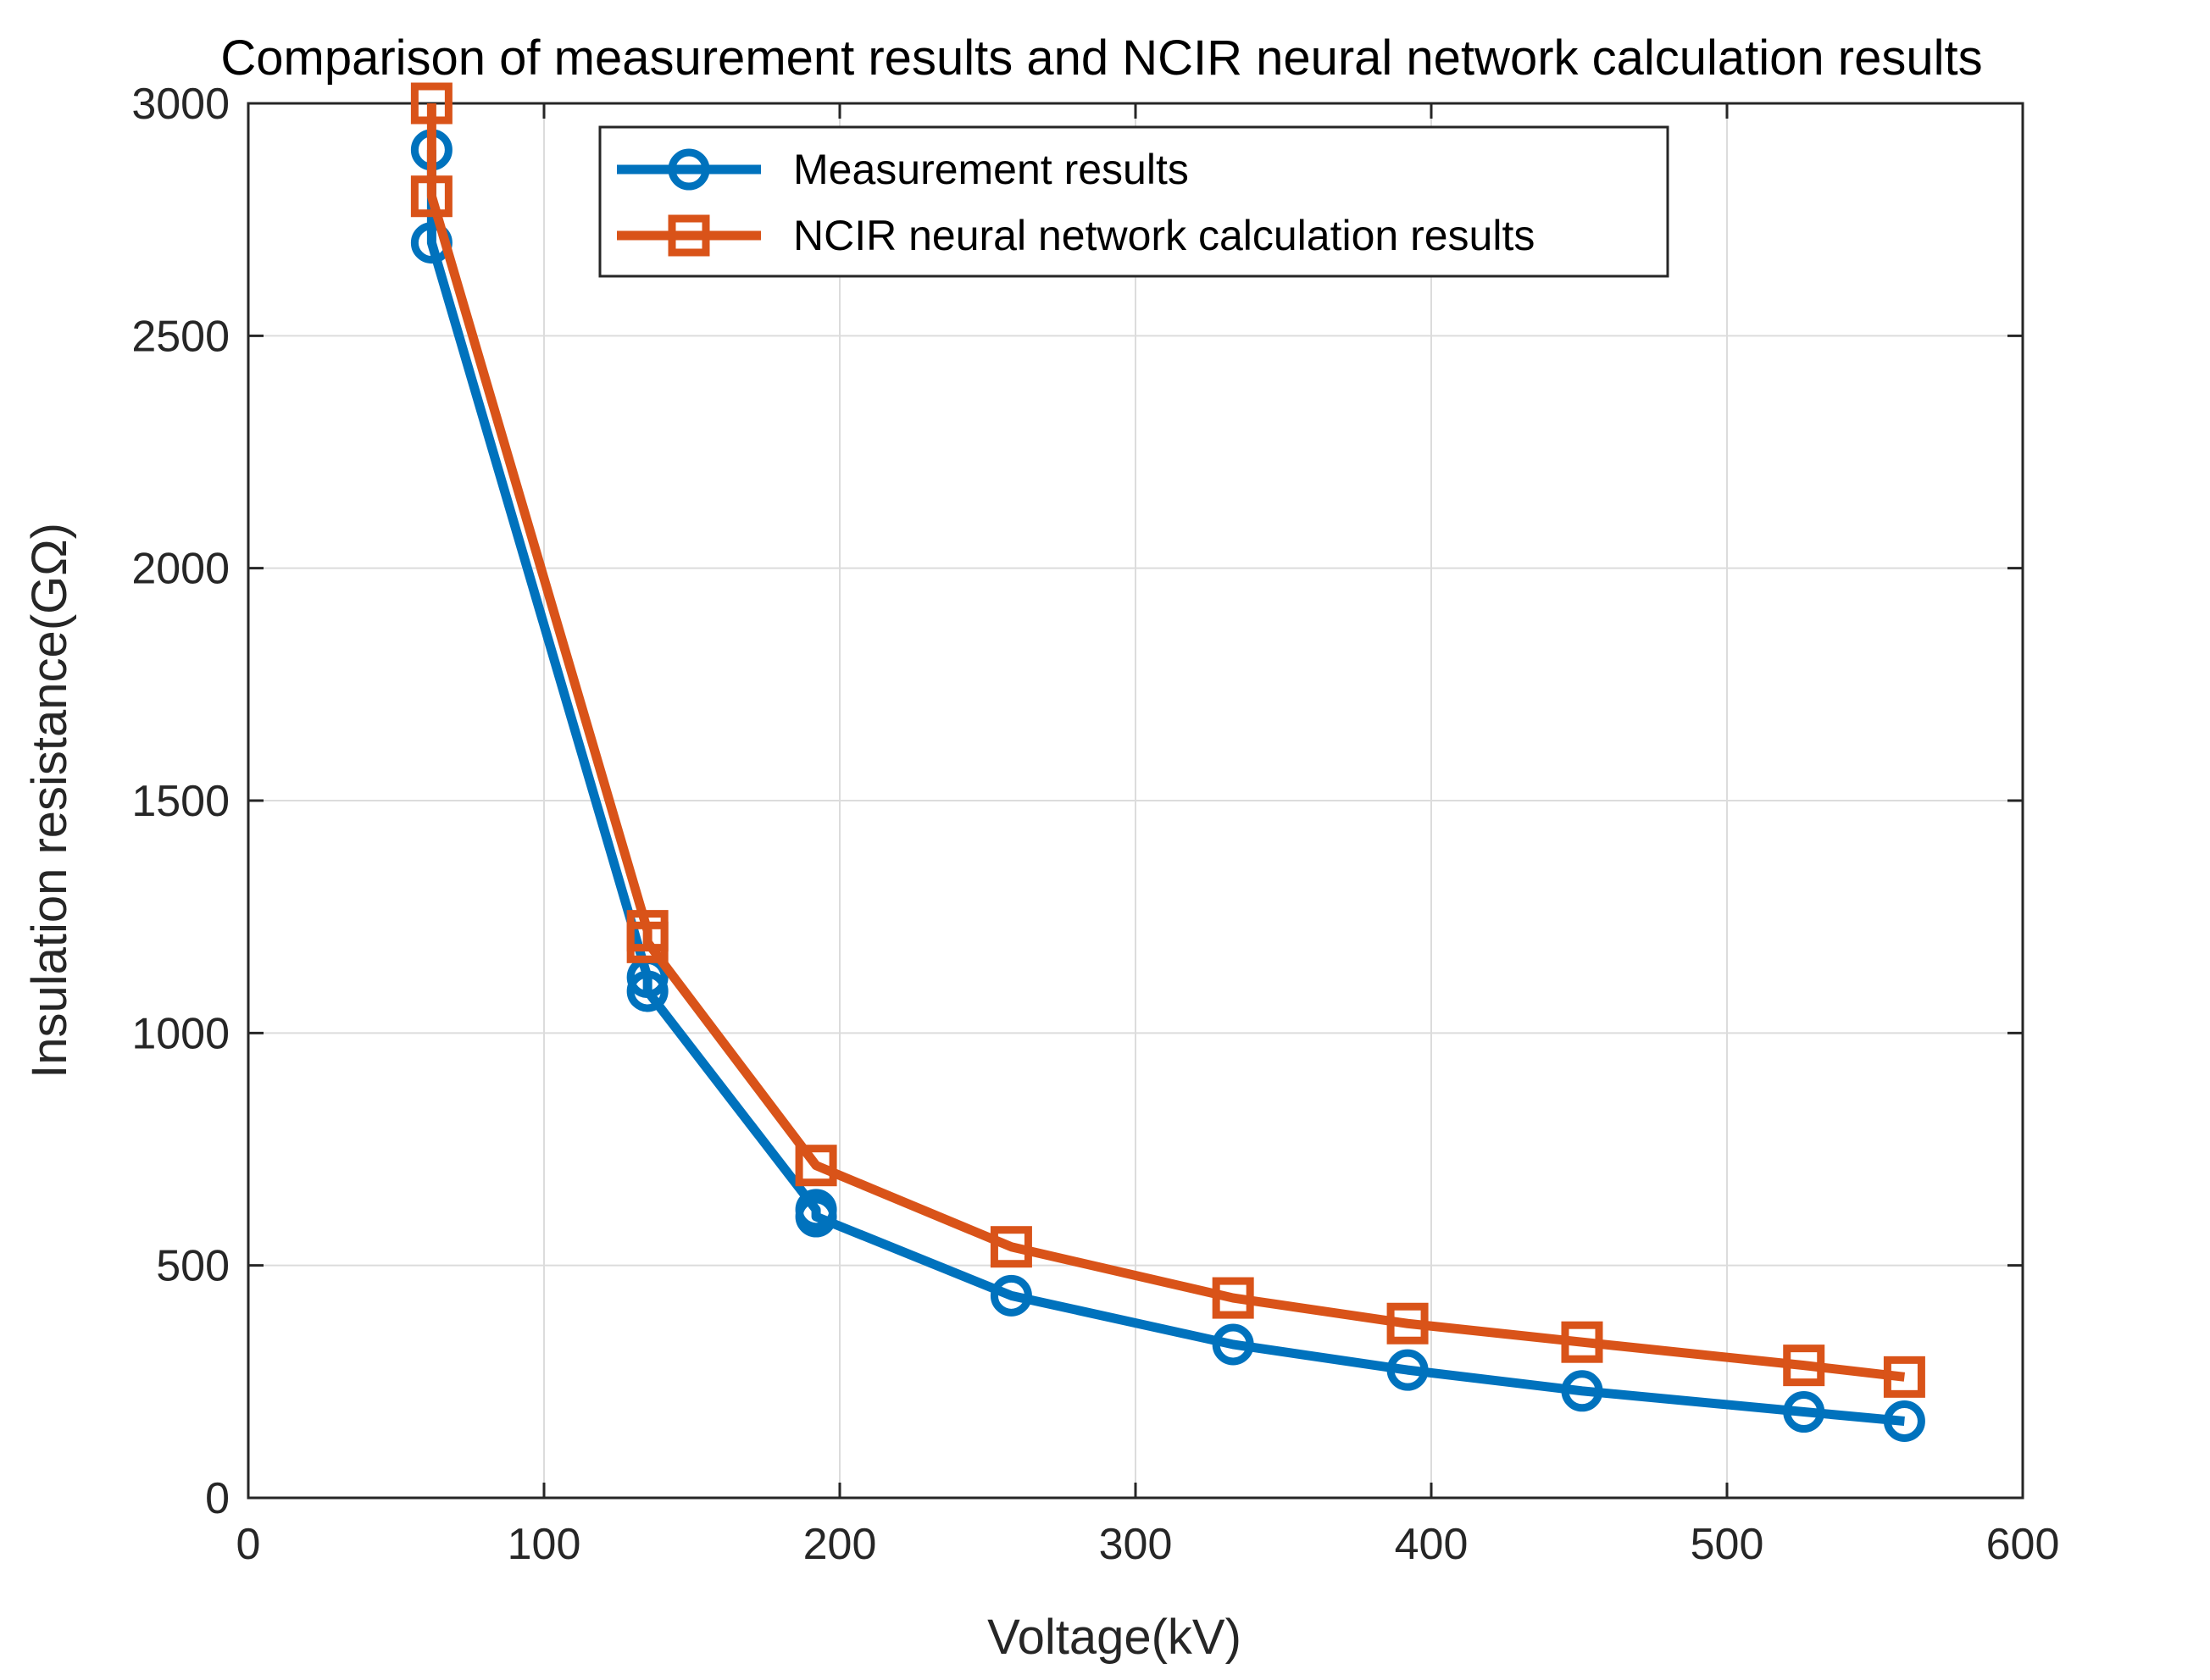 This screenshot has width=2210, height=1680. Describe the element at coordinates (193, 1266) in the screenshot. I see `y-tick-label: 500` at that location.